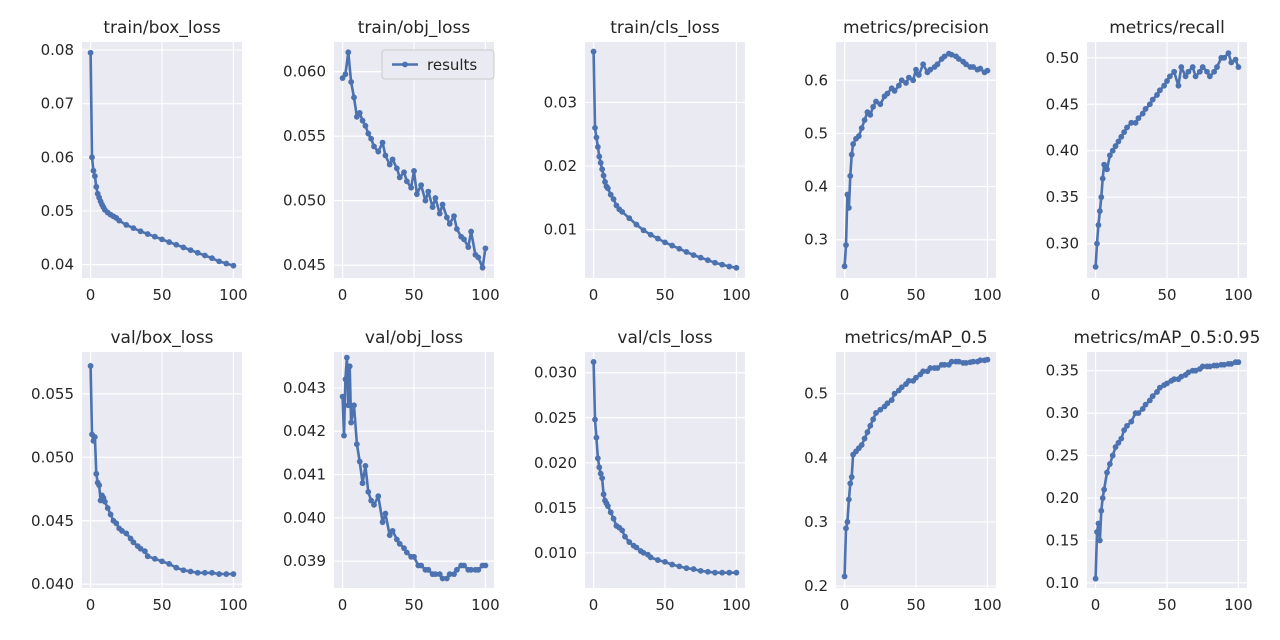 The height and width of the screenshot is (640, 1280). I want to click on chart-title: metrics/mAP_0.5, so click(915, 338).